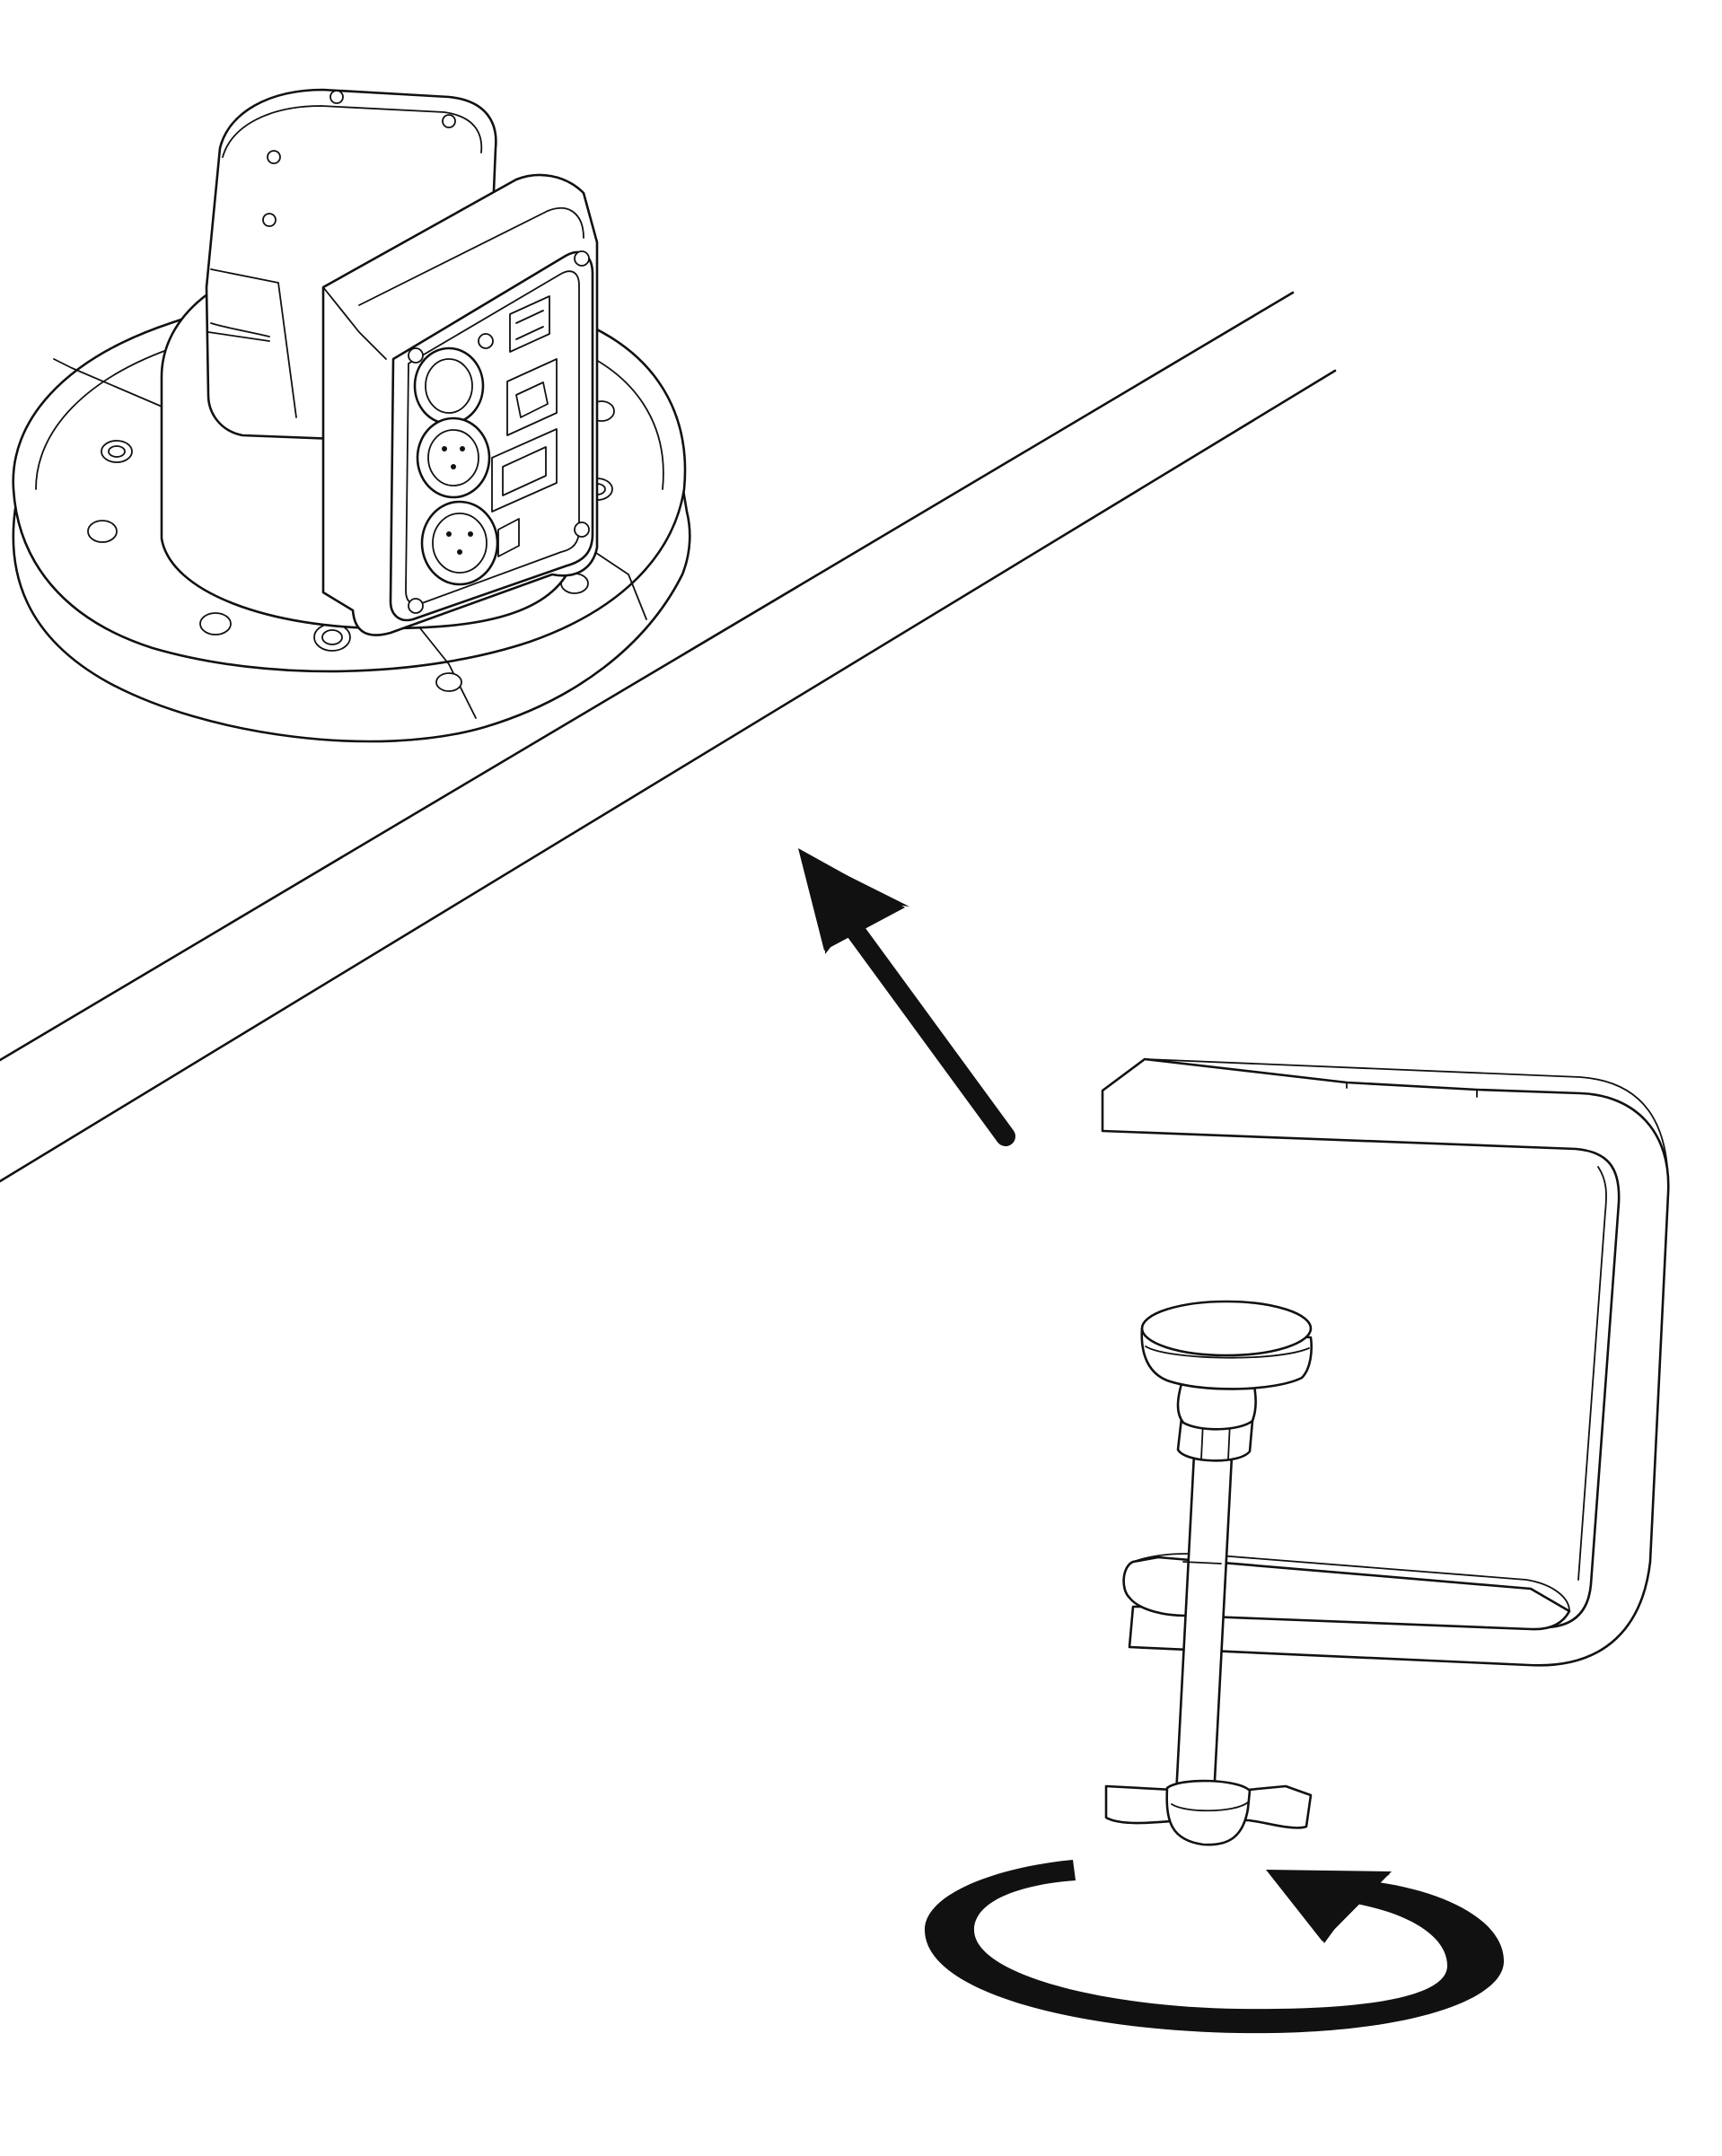 The width and height of the screenshot is (1722, 2156). What do you see at coordinates (1385, 1362) in the screenshot?
I see `clamp-body` at bounding box center [1385, 1362].